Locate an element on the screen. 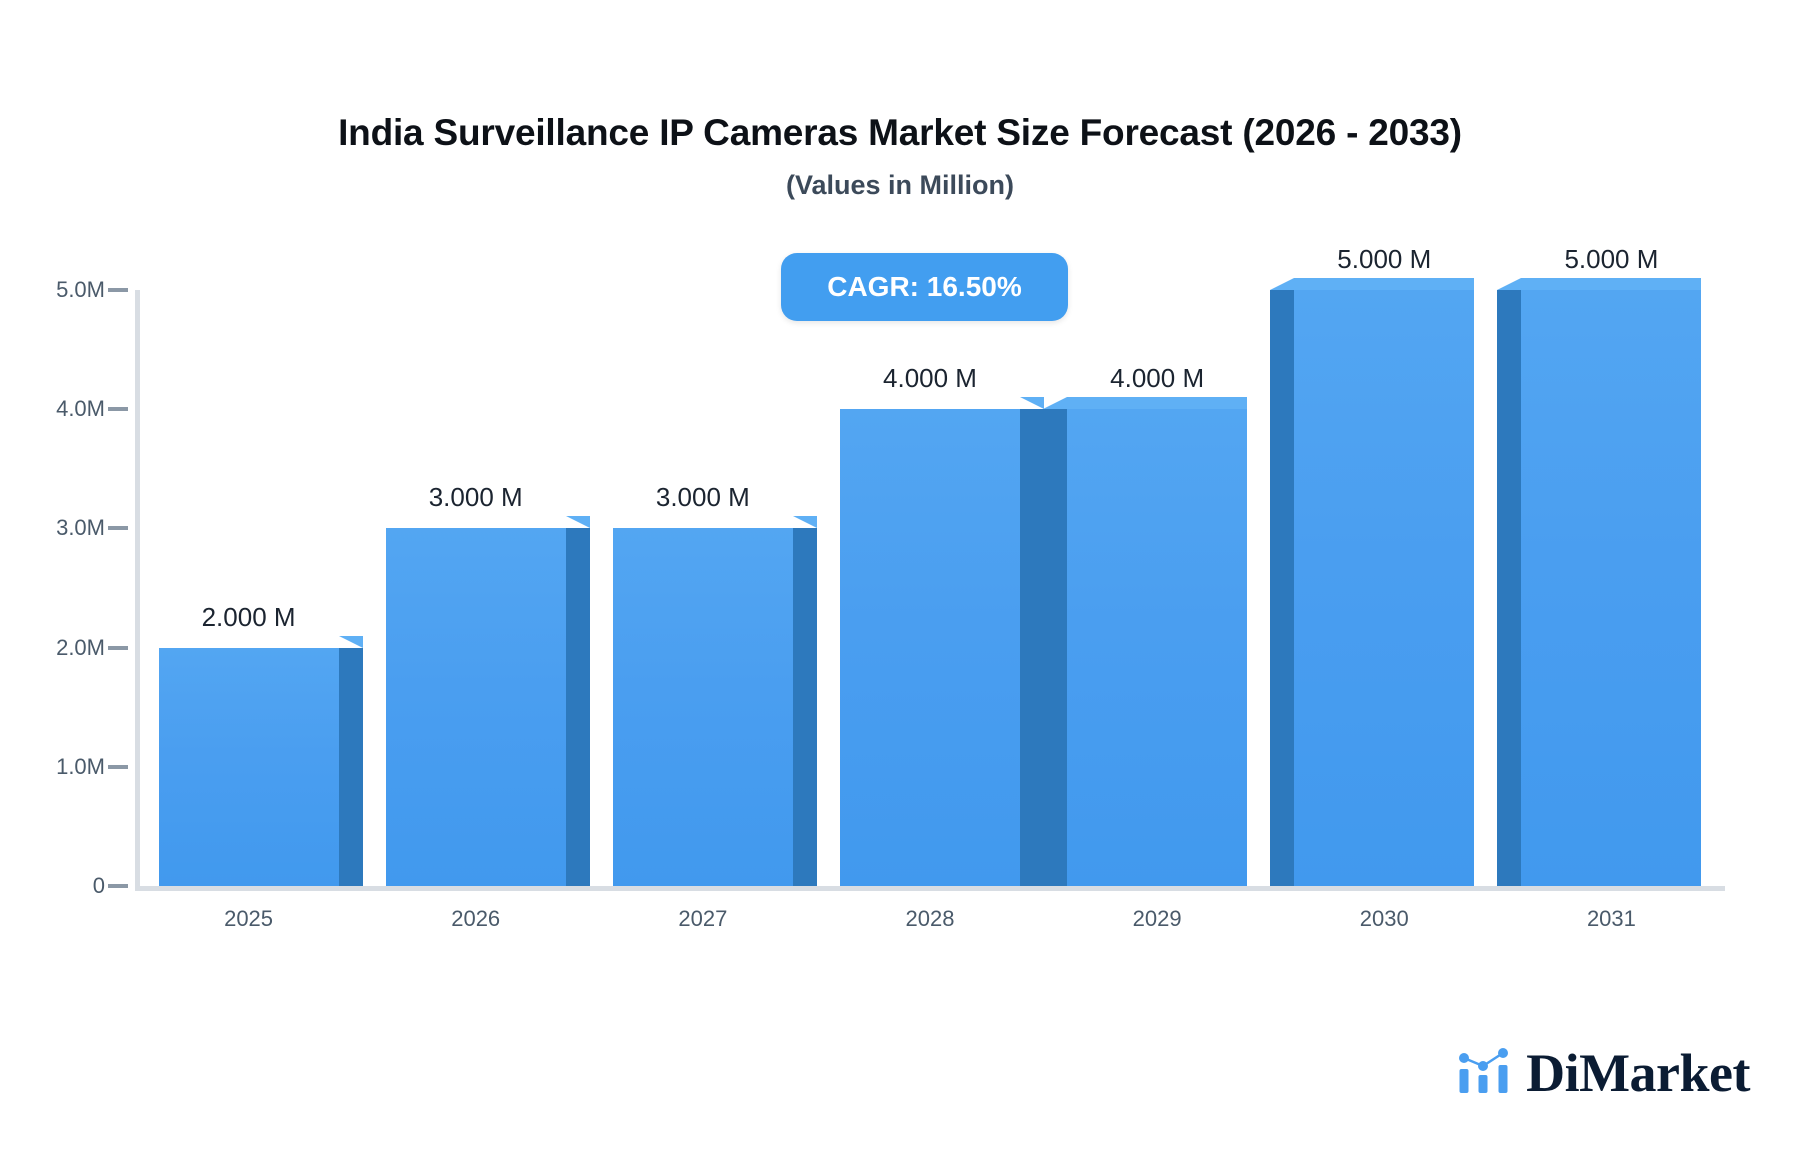 The image size is (1800, 1156). cagr-badge: CAGR: 16.50% is located at coordinates (924, 287).